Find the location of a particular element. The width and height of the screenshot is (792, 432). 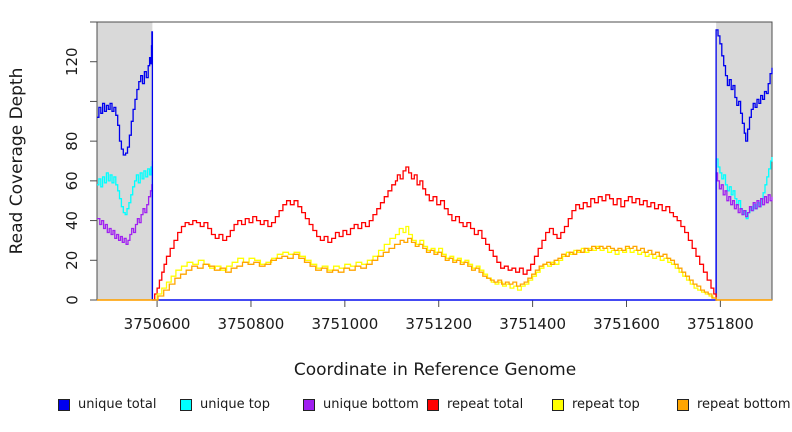

legend-swatch-unique-total is located at coordinates (64, 404).